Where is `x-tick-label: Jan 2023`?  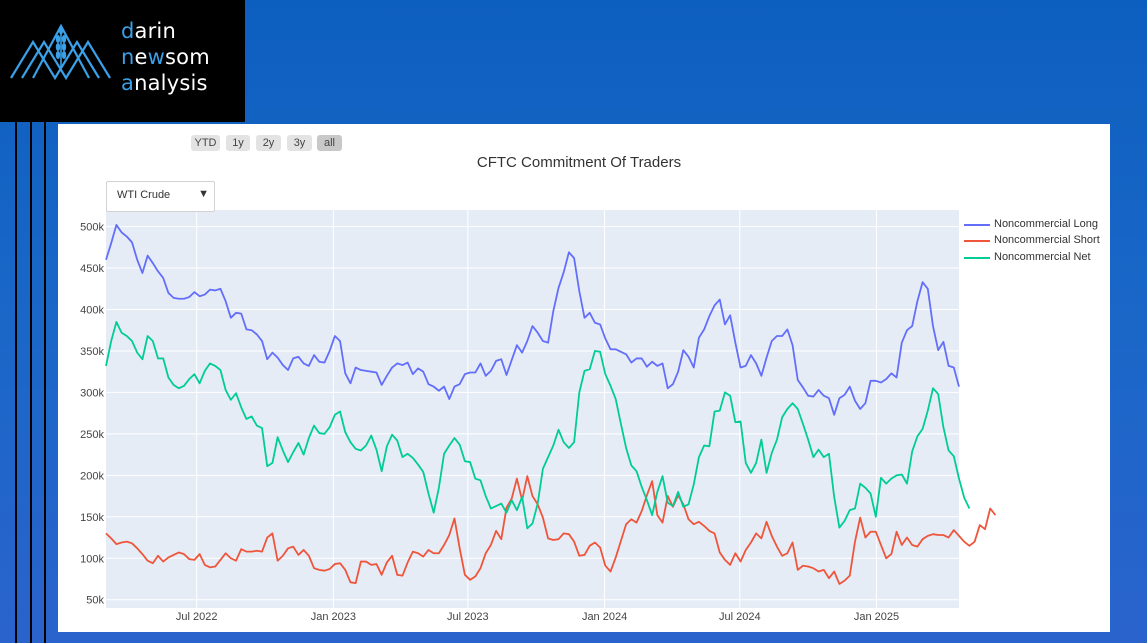
x-tick-label: Jan 2023 is located at coordinates (333, 617).